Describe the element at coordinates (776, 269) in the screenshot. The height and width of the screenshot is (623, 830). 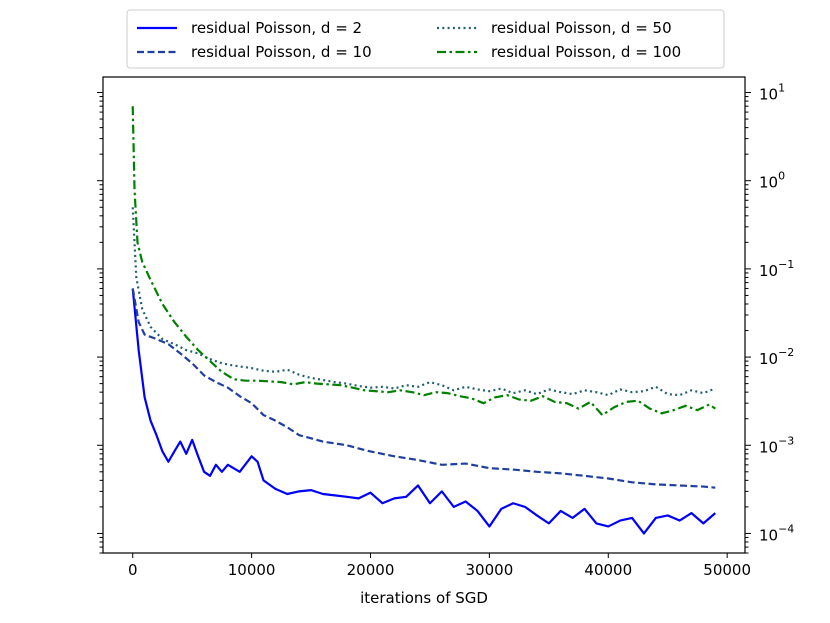
I see `y-tick-label: 10⁻¹` at that location.